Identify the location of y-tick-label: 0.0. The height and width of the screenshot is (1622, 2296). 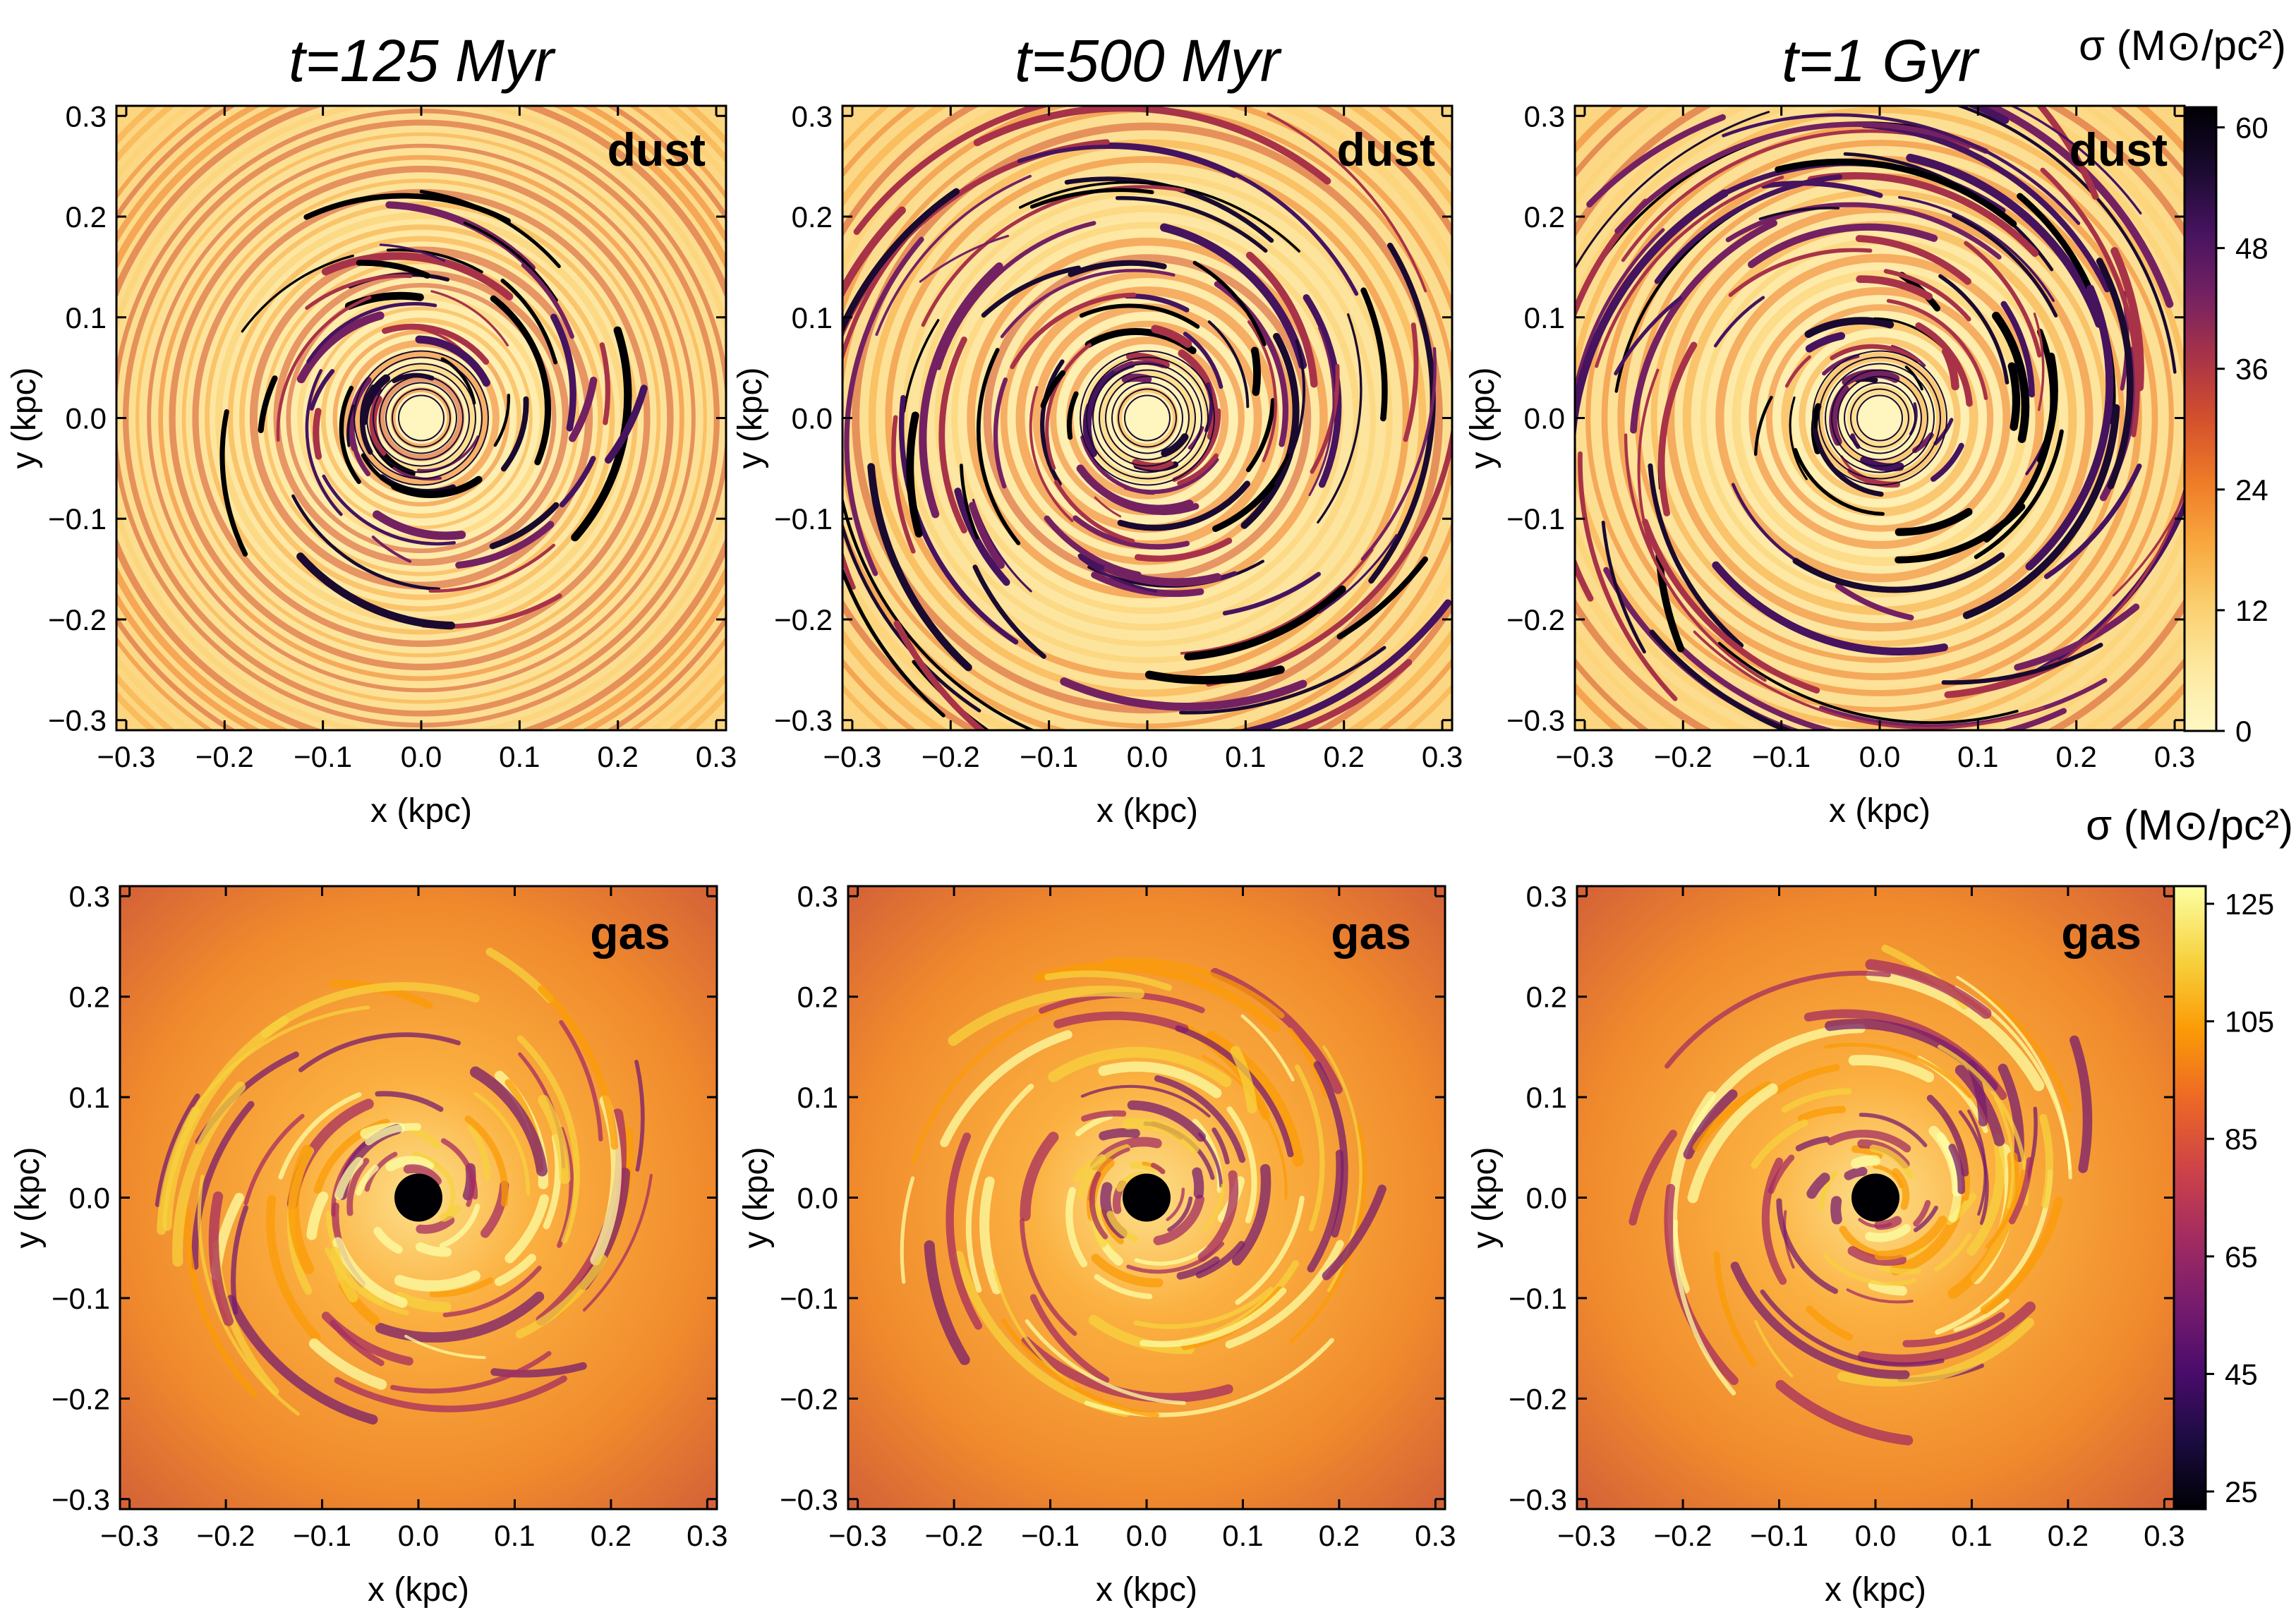
(817, 1198).